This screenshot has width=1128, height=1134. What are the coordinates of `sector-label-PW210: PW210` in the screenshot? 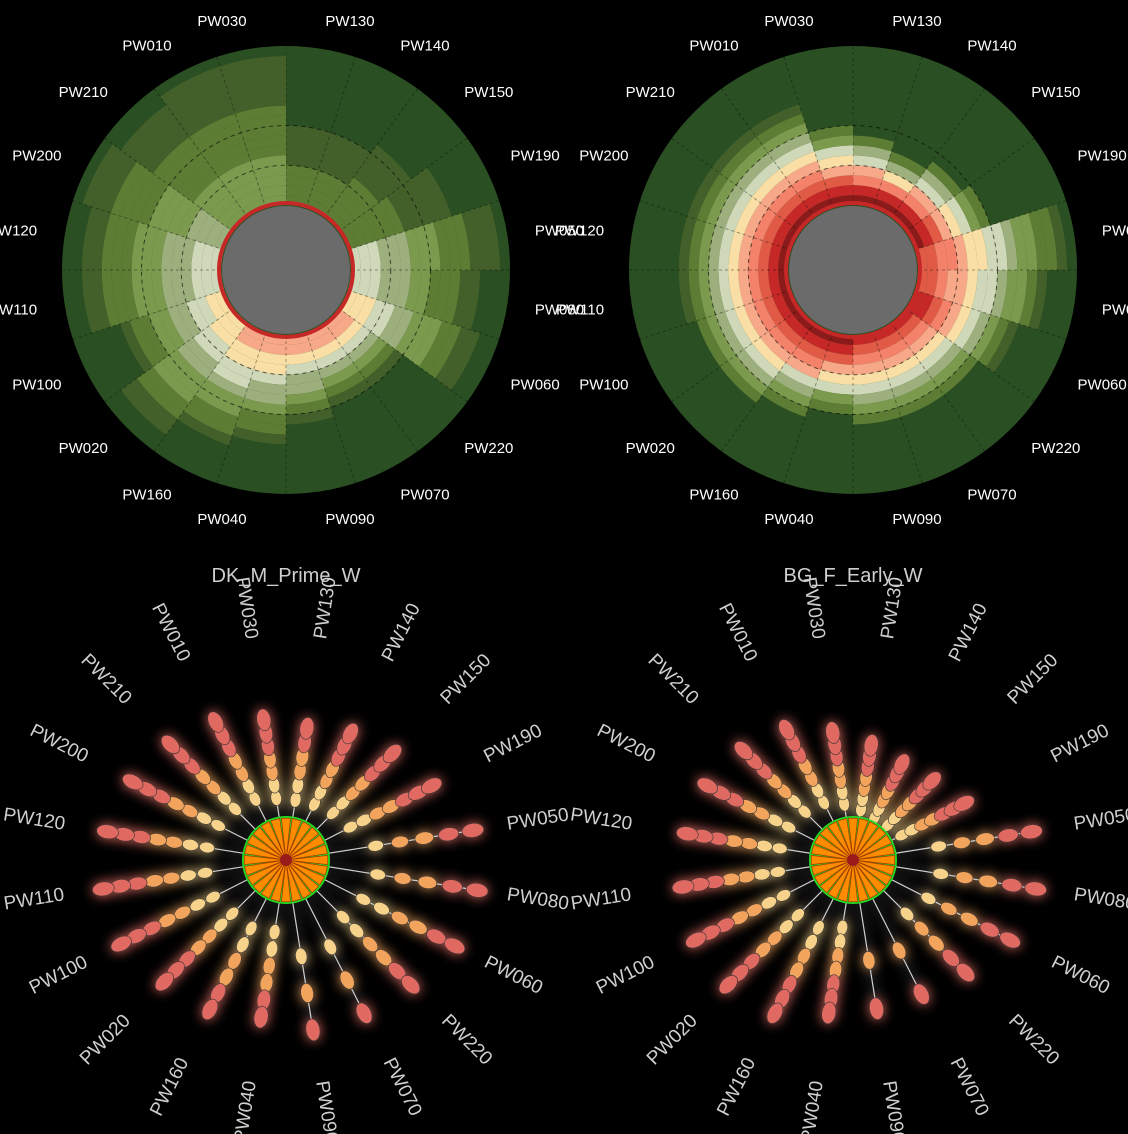 It's located at (650, 92).